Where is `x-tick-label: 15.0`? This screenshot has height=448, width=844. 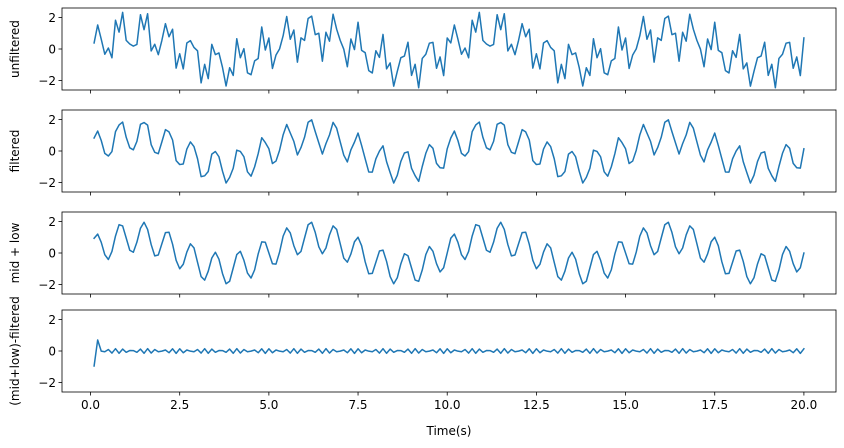
x-tick-label: 15.0 is located at coordinates (625, 405).